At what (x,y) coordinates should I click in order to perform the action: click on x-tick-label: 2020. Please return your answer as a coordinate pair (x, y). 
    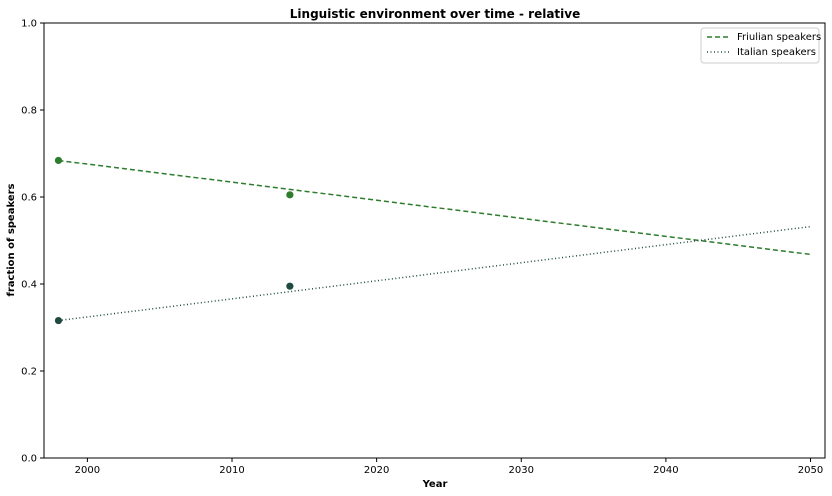
    Looking at the image, I should click on (376, 470).